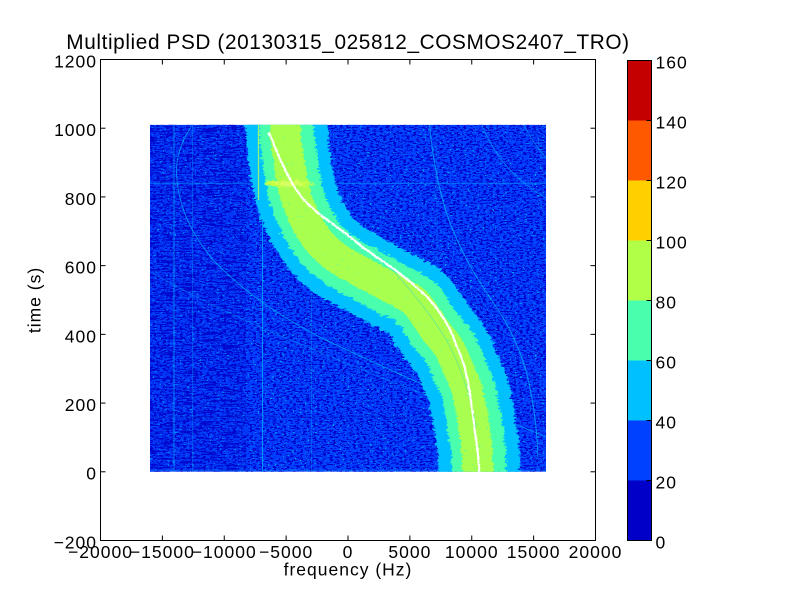 This screenshot has width=800, height=600. What do you see at coordinates (672, 122) in the screenshot?
I see `svg-text: 140` at bounding box center [672, 122].